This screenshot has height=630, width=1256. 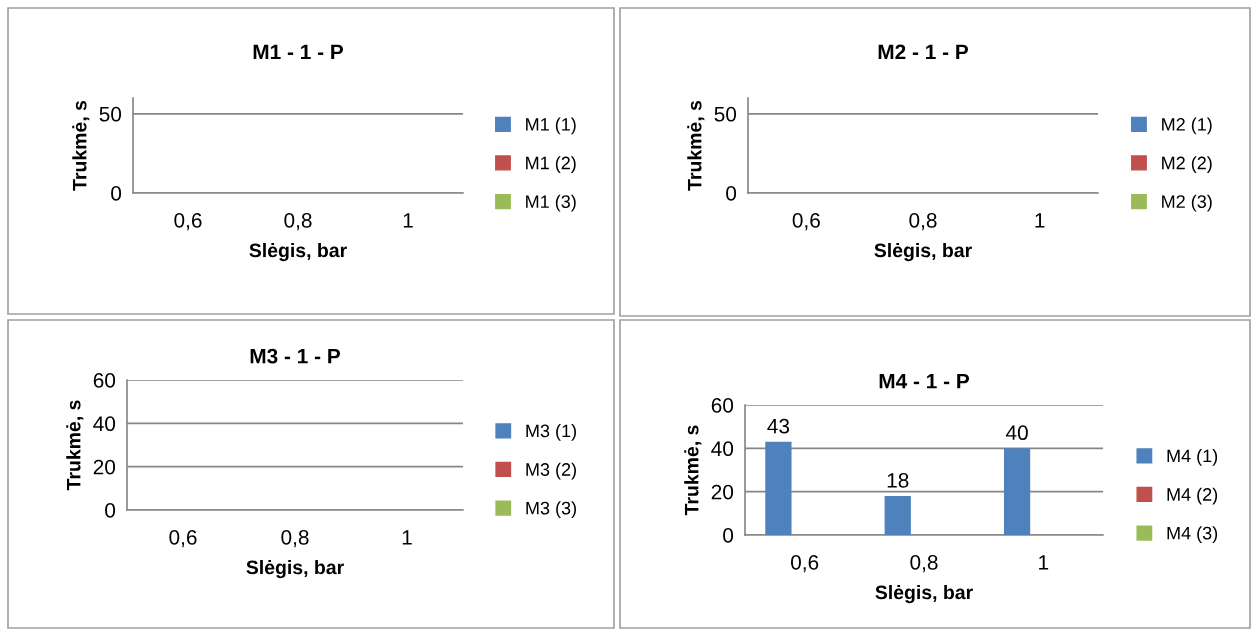 What do you see at coordinates (298, 52) in the screenshot?
I see `chart-title: M1 - 1 - P` at bounding box center [298, 52].